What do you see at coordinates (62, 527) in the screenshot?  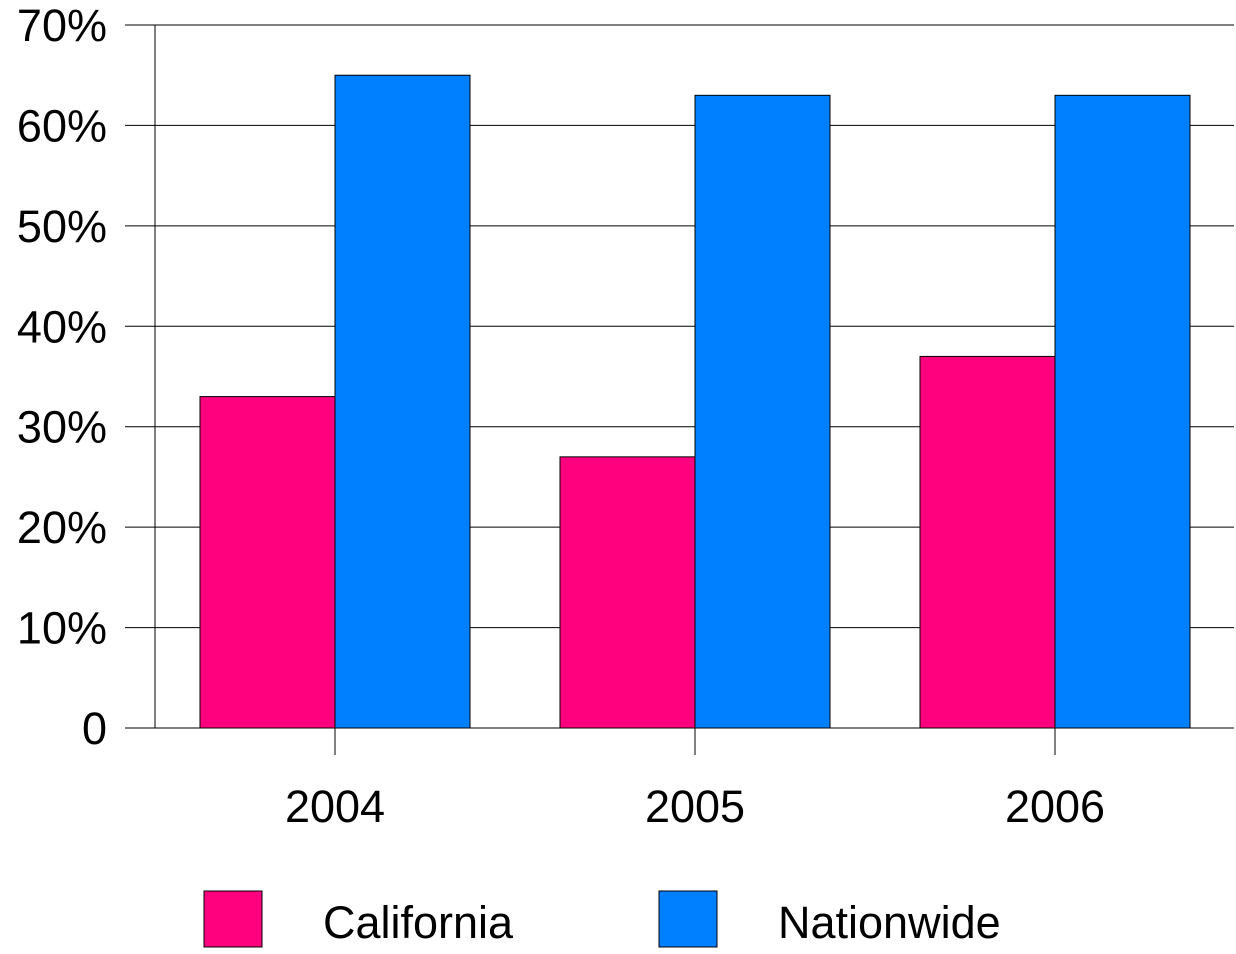 I see `y-tick-label: 20%` at bounding box center [62, 527].